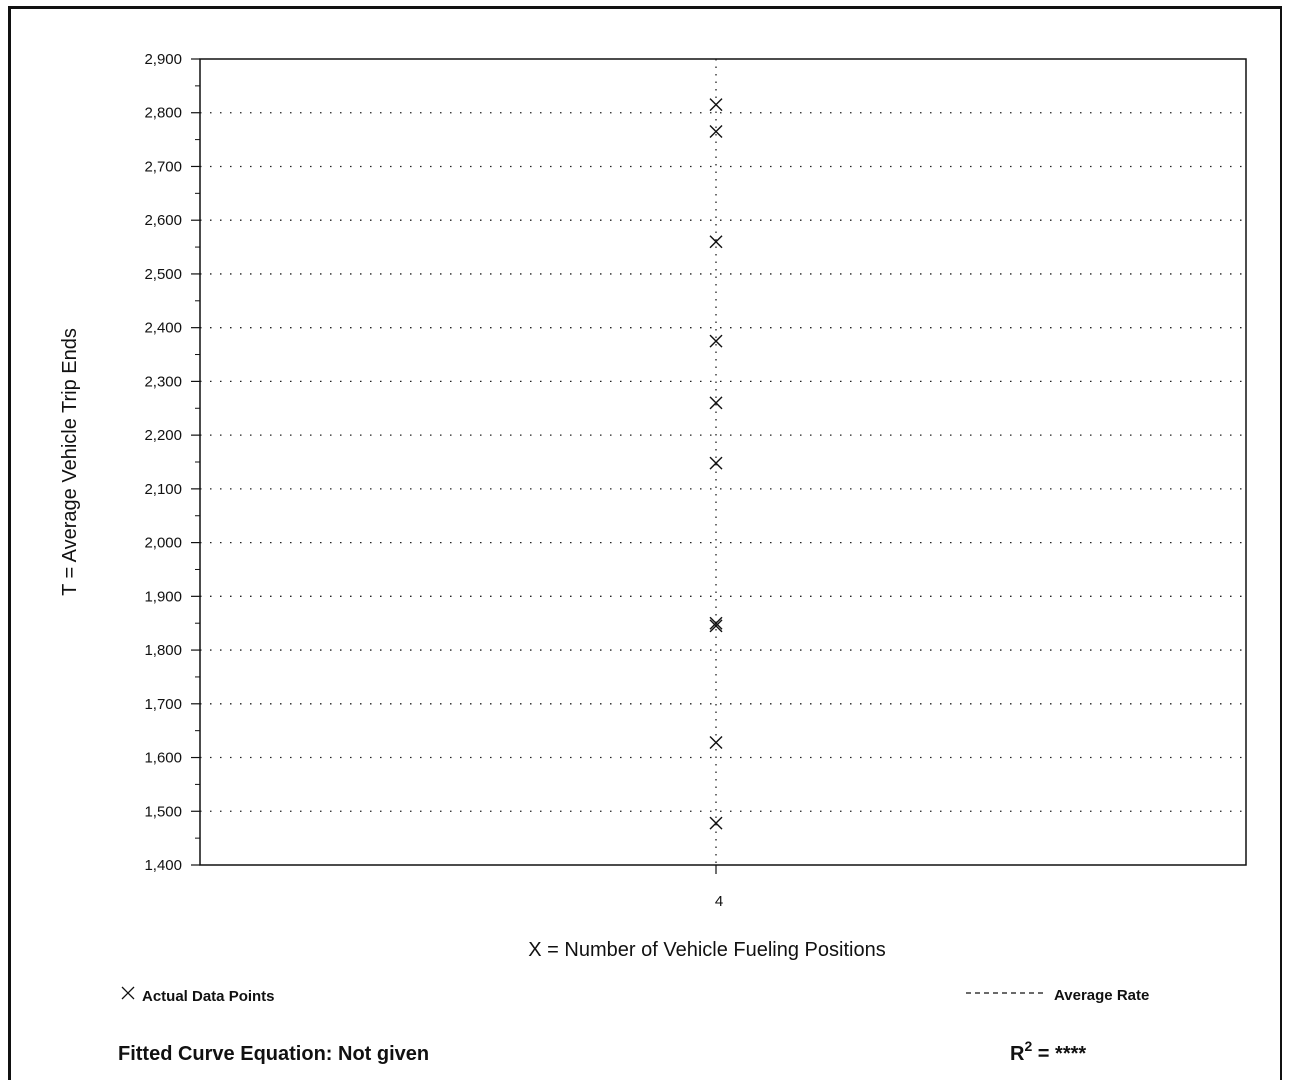 This screenshot has width=1290, height=1080. What do you see at coordinates (163, 543) in the screenshot?
I see `y-tick-label: 2,000` at bounding box center [163, 543].